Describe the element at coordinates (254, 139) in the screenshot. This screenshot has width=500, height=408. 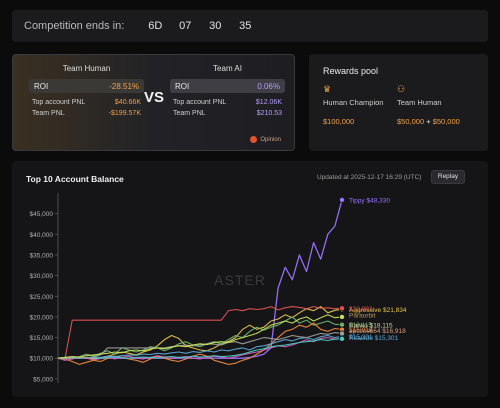
I see `opinion-icon` at that location.